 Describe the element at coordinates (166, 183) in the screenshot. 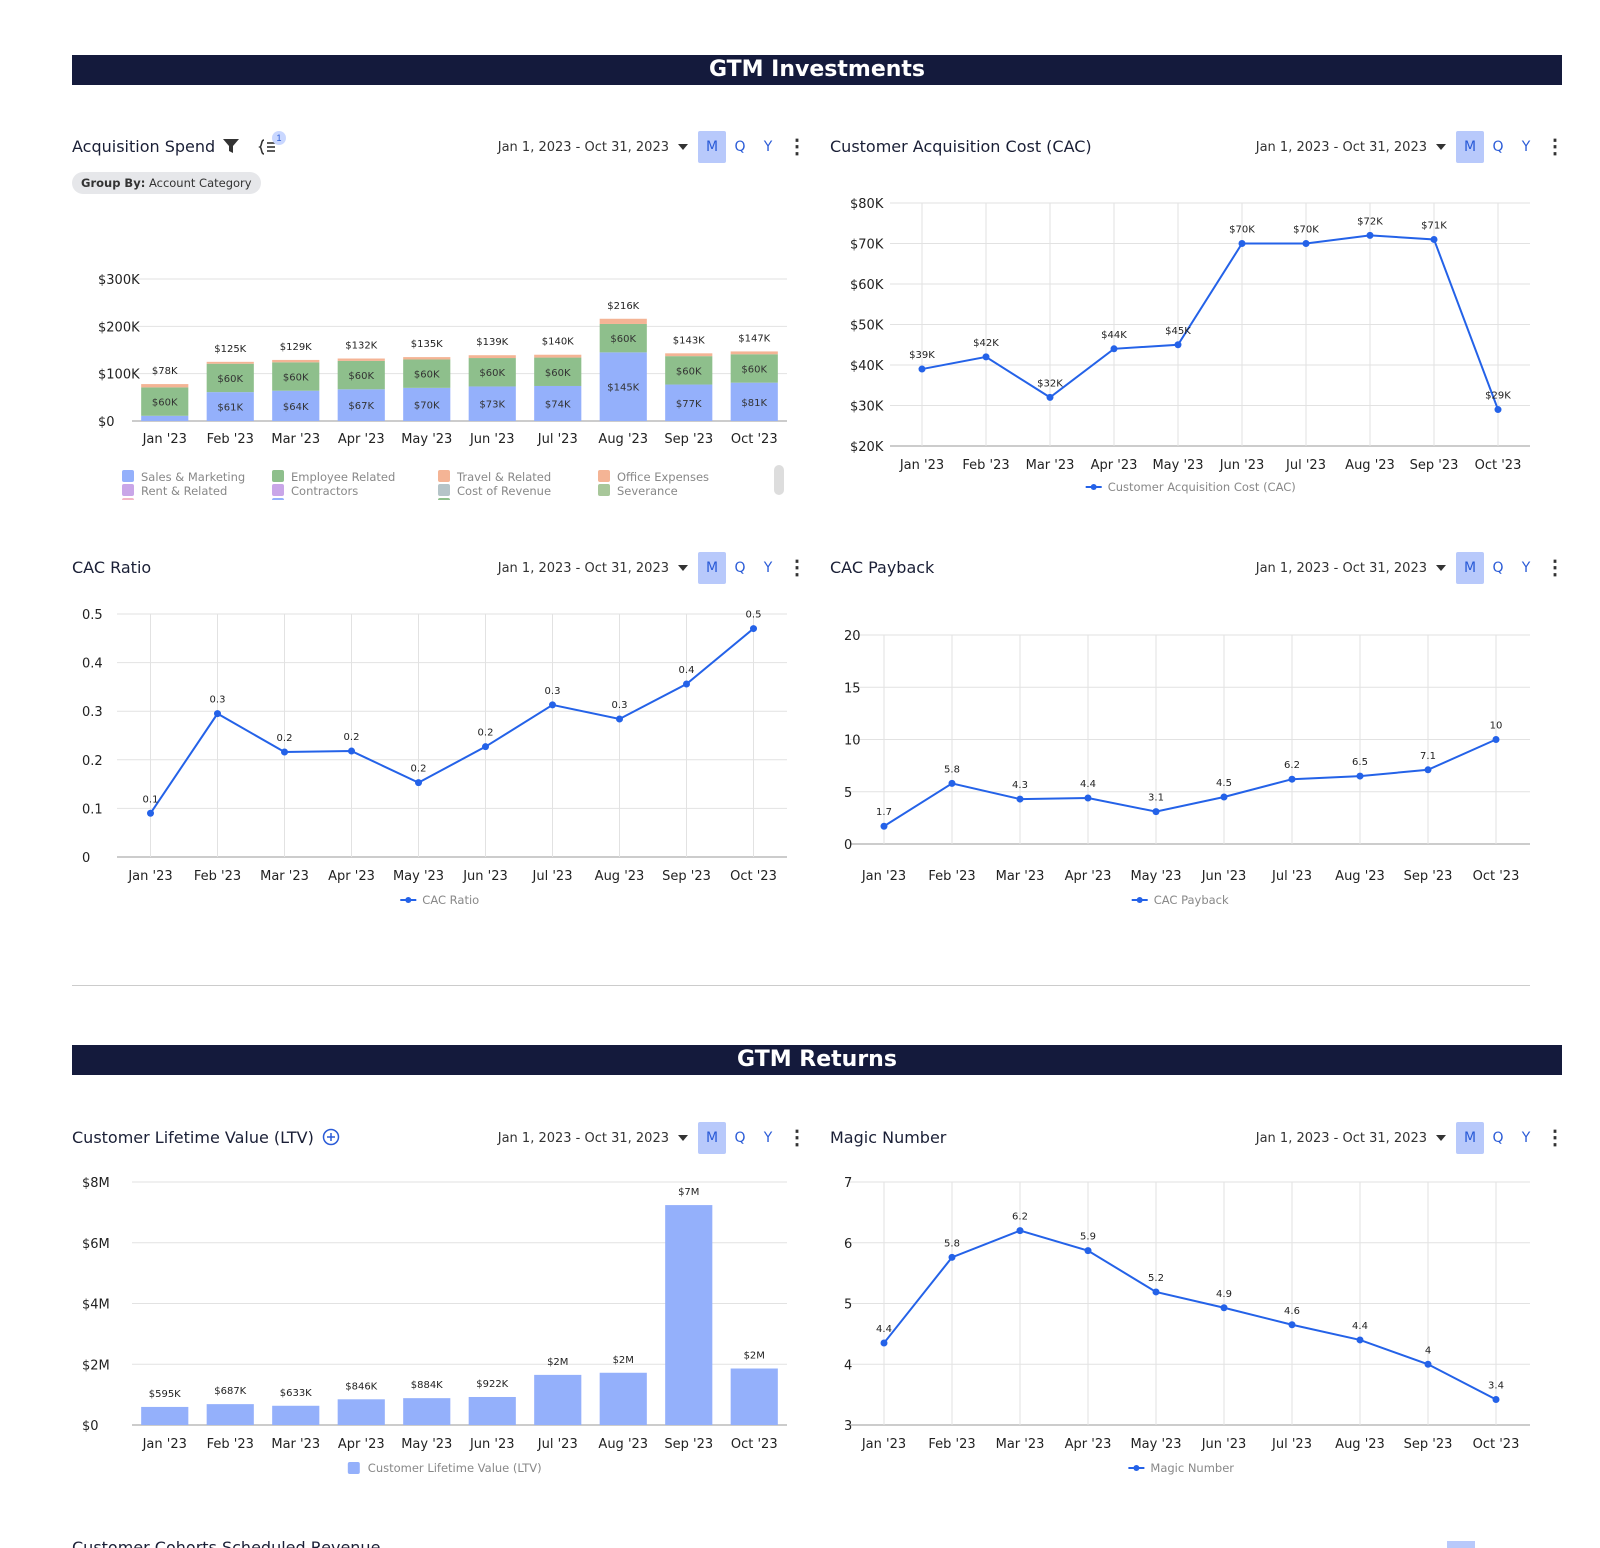

I see `group-by-chip: Group By: Account Category` at that location.